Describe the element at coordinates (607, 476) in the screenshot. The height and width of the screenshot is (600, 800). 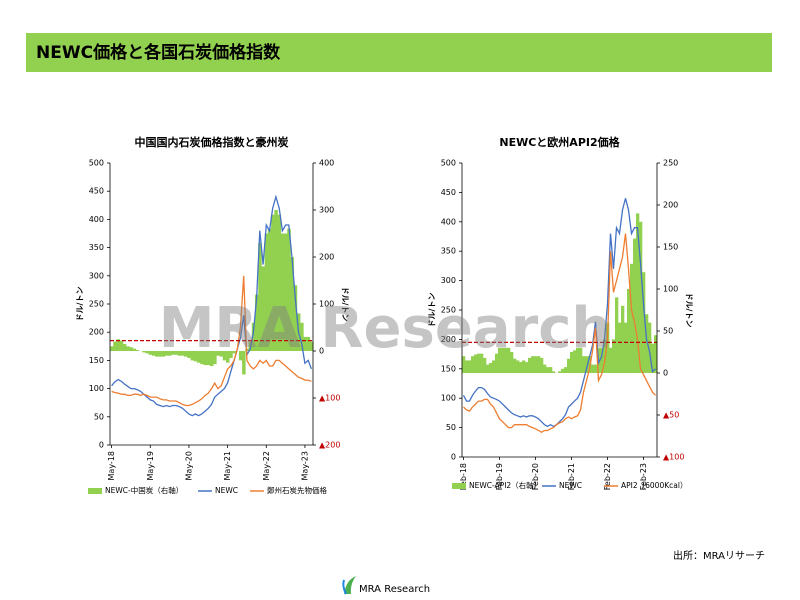
I see `x-tick-label: Feb-22` at that location.